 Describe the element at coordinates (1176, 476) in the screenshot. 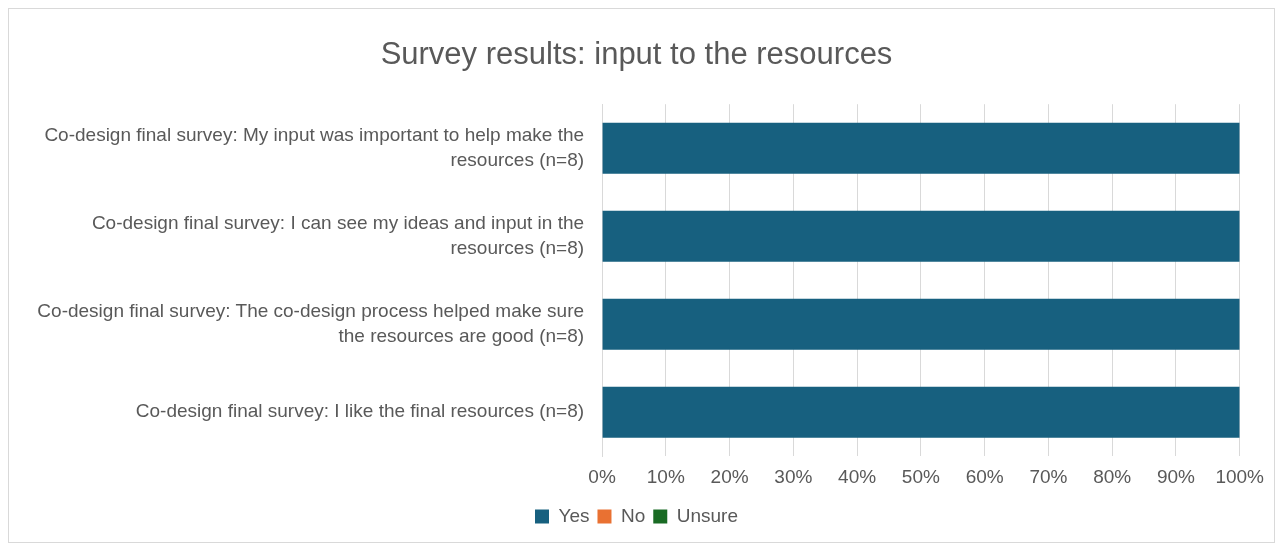

I see `x-tick-label: 90%` at that location.